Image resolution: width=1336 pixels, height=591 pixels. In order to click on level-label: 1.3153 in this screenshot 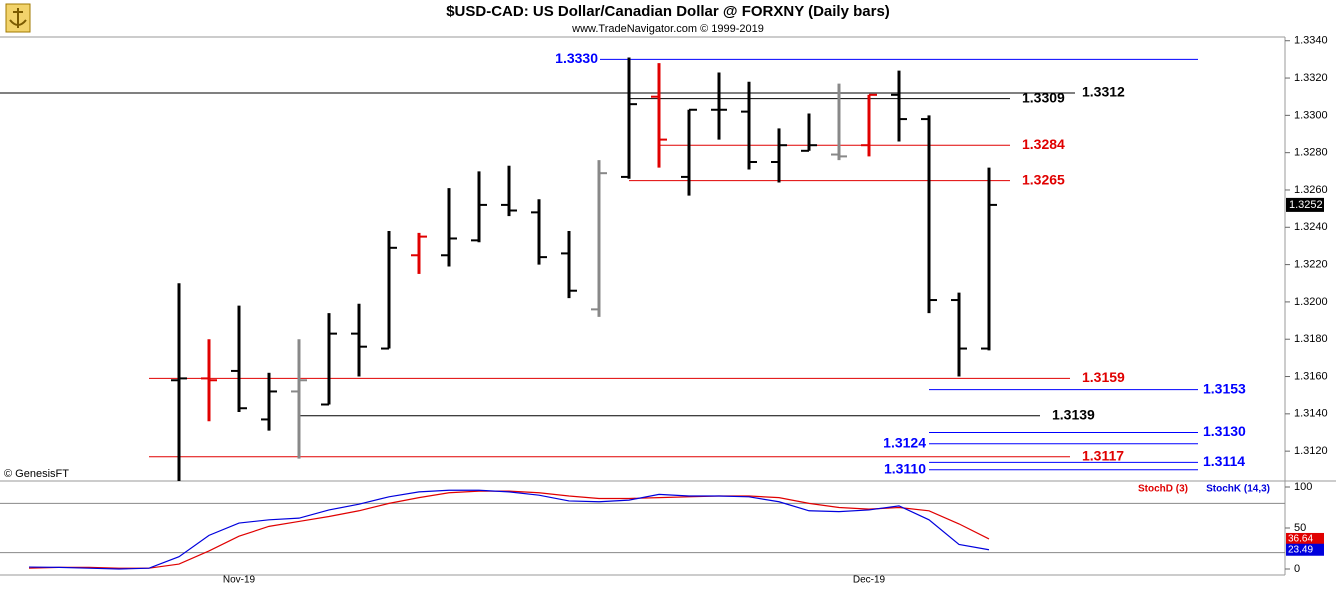, I will do `click(1224, 388)`.